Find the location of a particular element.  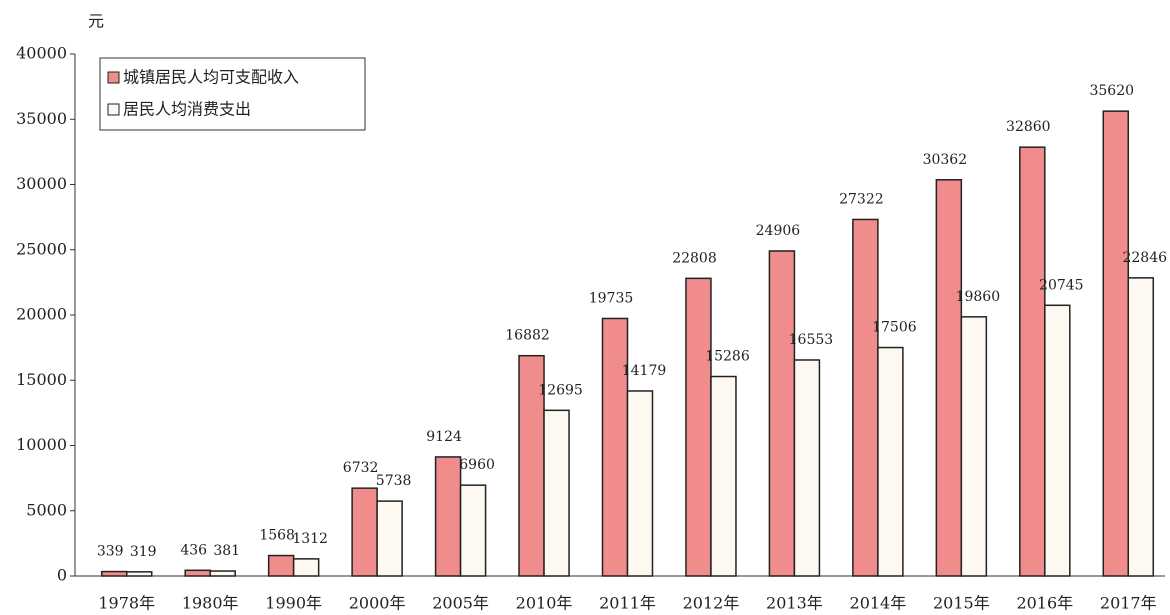

value-label: 12695 is located at coordinates (560, 390).